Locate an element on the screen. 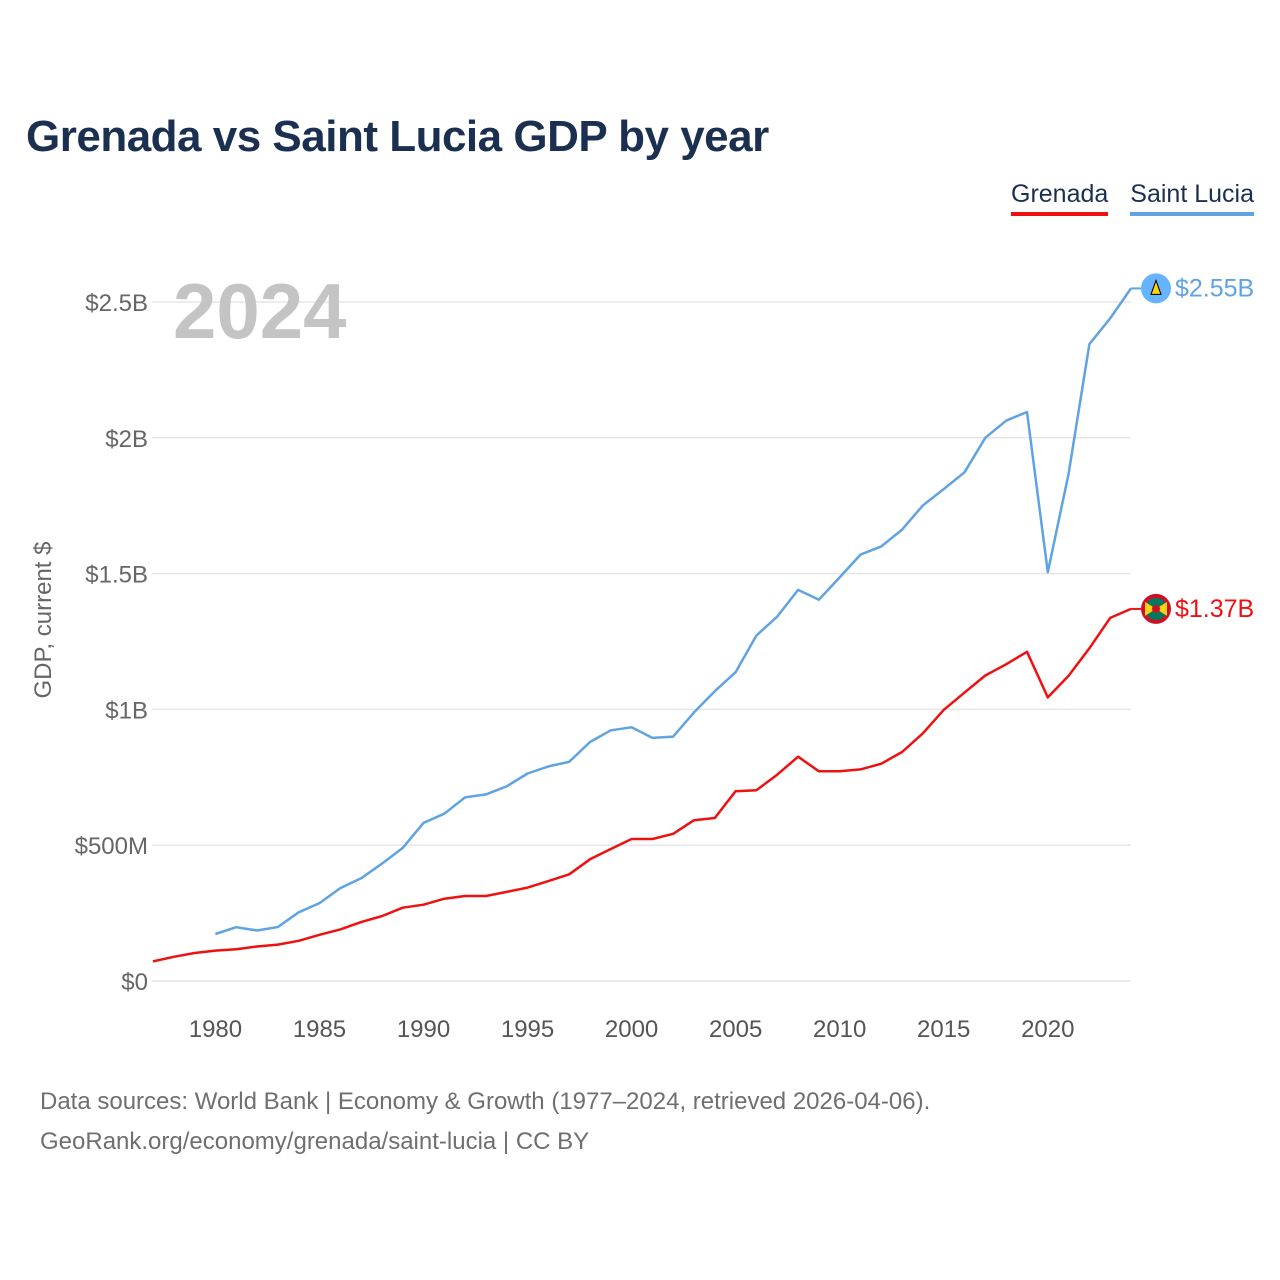 This screenshot has height=1280, width=1280. x-tick-label: 1985 is located at coordinates (319, 1029).